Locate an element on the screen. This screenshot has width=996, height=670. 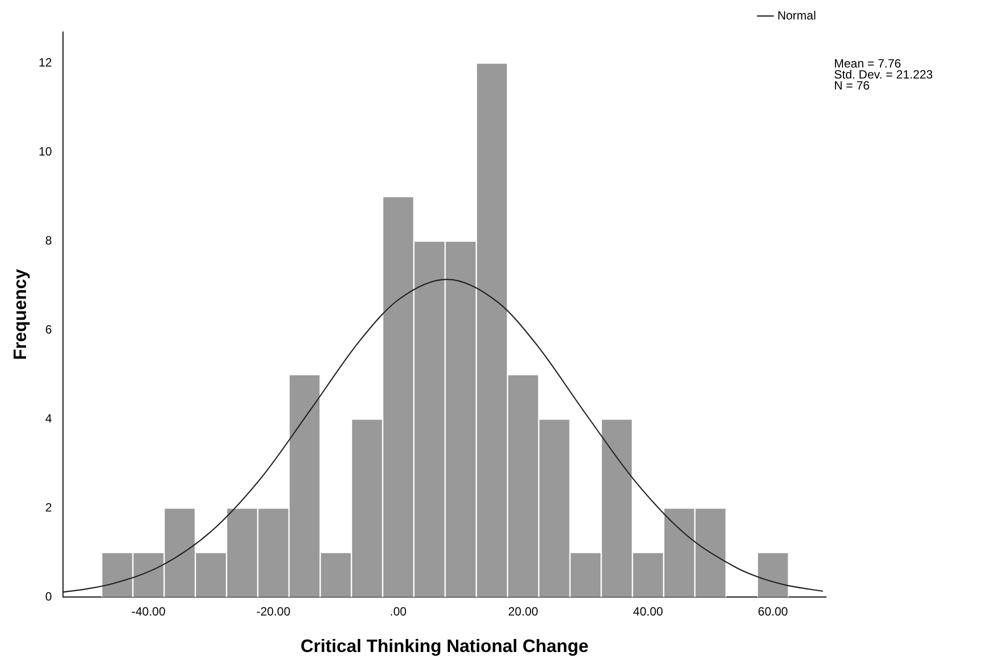
y-tick-label: 4 is located at coordinates (48, 418).